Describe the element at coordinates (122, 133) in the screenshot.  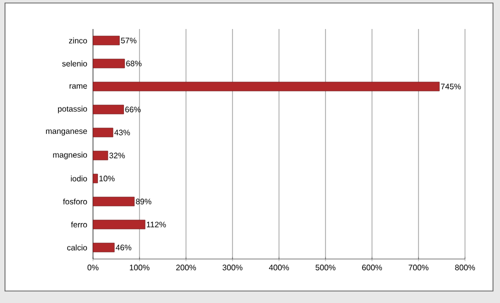
I see `data-label: 43%` at that location.